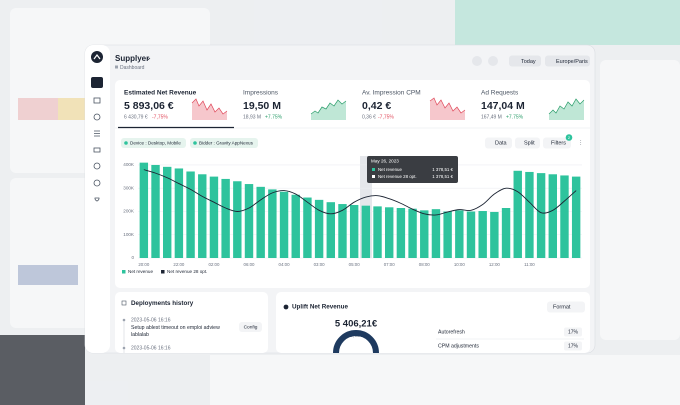 Image resolution: width=680 pixels, height=405 pixels. I want to click on uplift-row-value: 17%, so click(573, 347).